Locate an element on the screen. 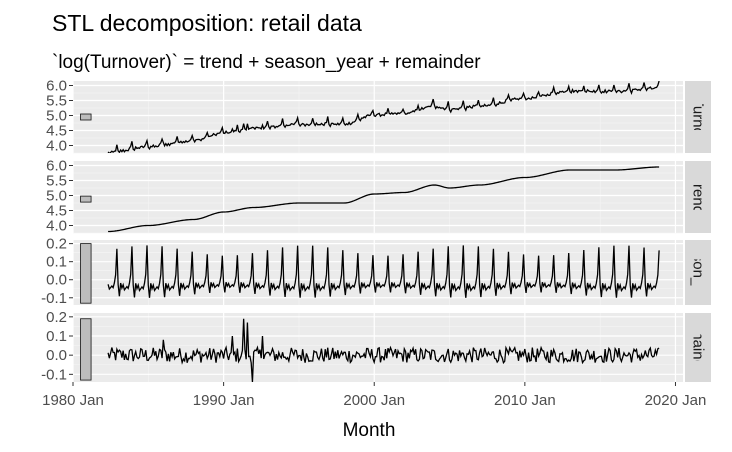  facet-strip-label: season_year is located at coordinates (698, 273).